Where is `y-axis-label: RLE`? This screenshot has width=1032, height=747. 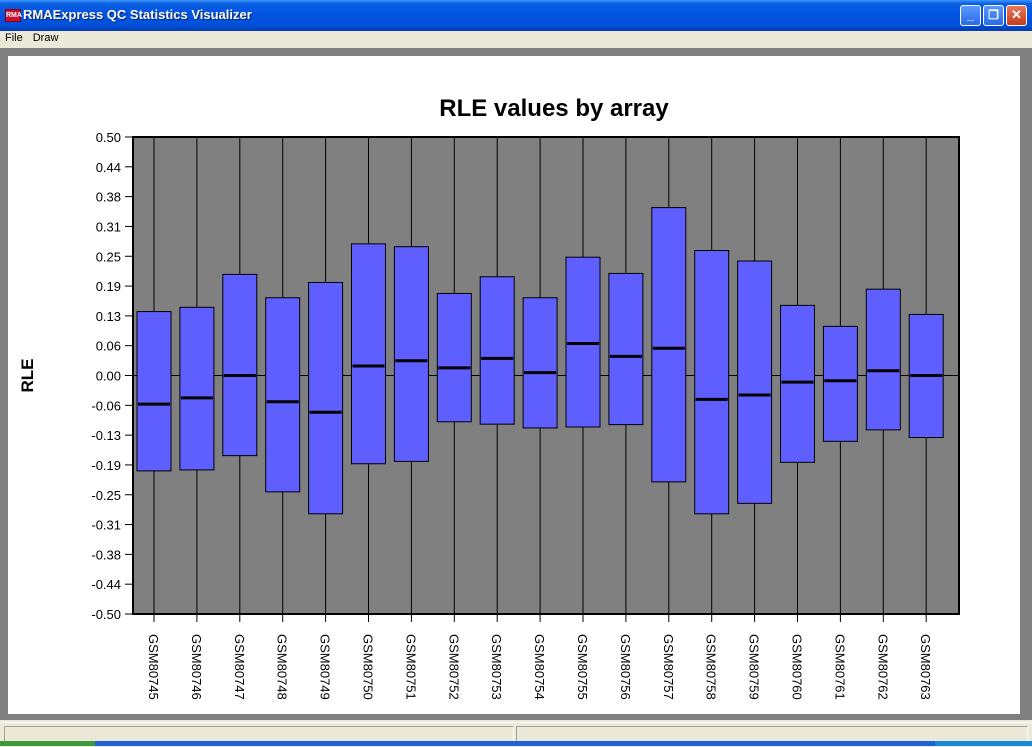 y-axis-label: RLE is located at coordinates (27, 376).